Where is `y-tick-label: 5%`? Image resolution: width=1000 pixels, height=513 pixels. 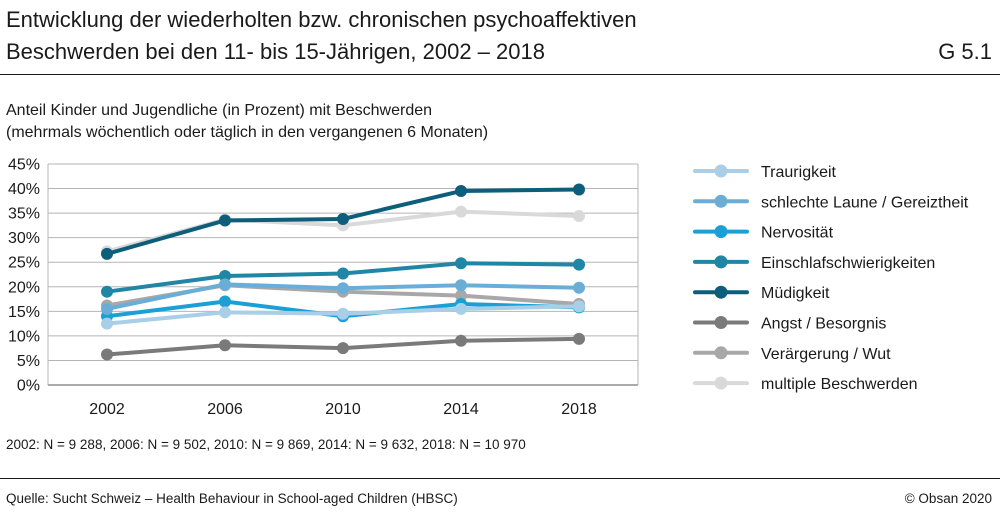
y-tick-label: 5% is located at coordinates (28, 361).